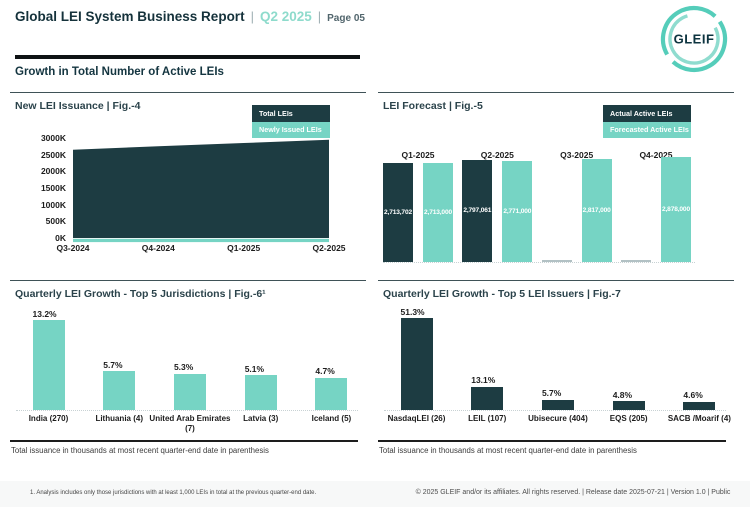  I want to click on gleif-logo-outer-ring, so click(694, 39).